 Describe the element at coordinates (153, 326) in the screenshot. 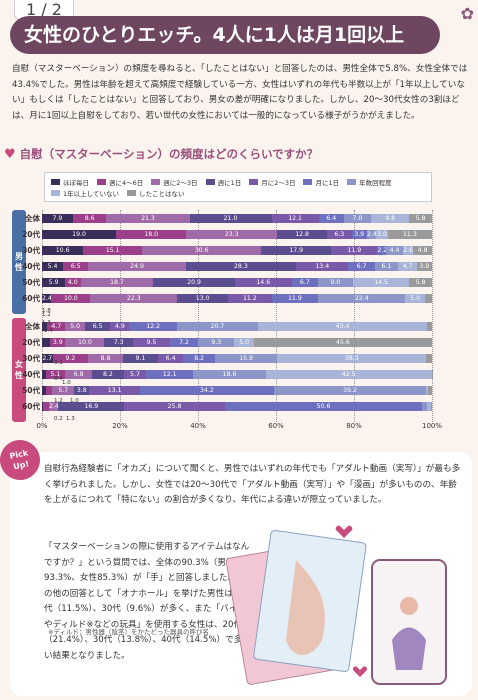

I see `bar-segment: 12.2` at that location.